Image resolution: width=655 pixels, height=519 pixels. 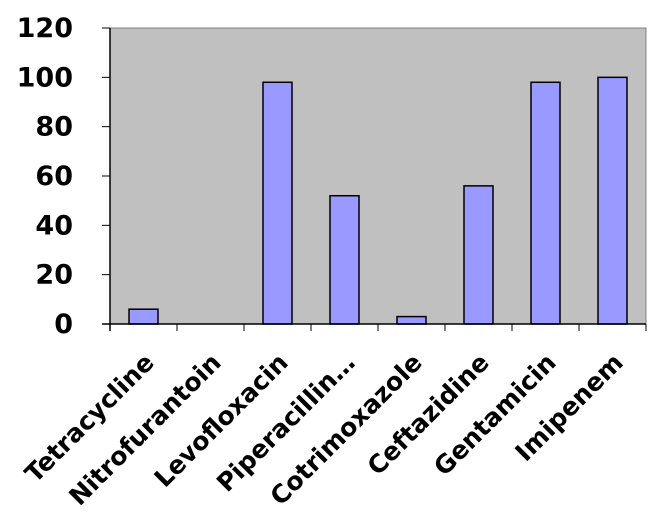 What do you see at coordinates (63, 324) in the screenshot?
I see `y-tick-label: 0` at bounding box center [63, 324].